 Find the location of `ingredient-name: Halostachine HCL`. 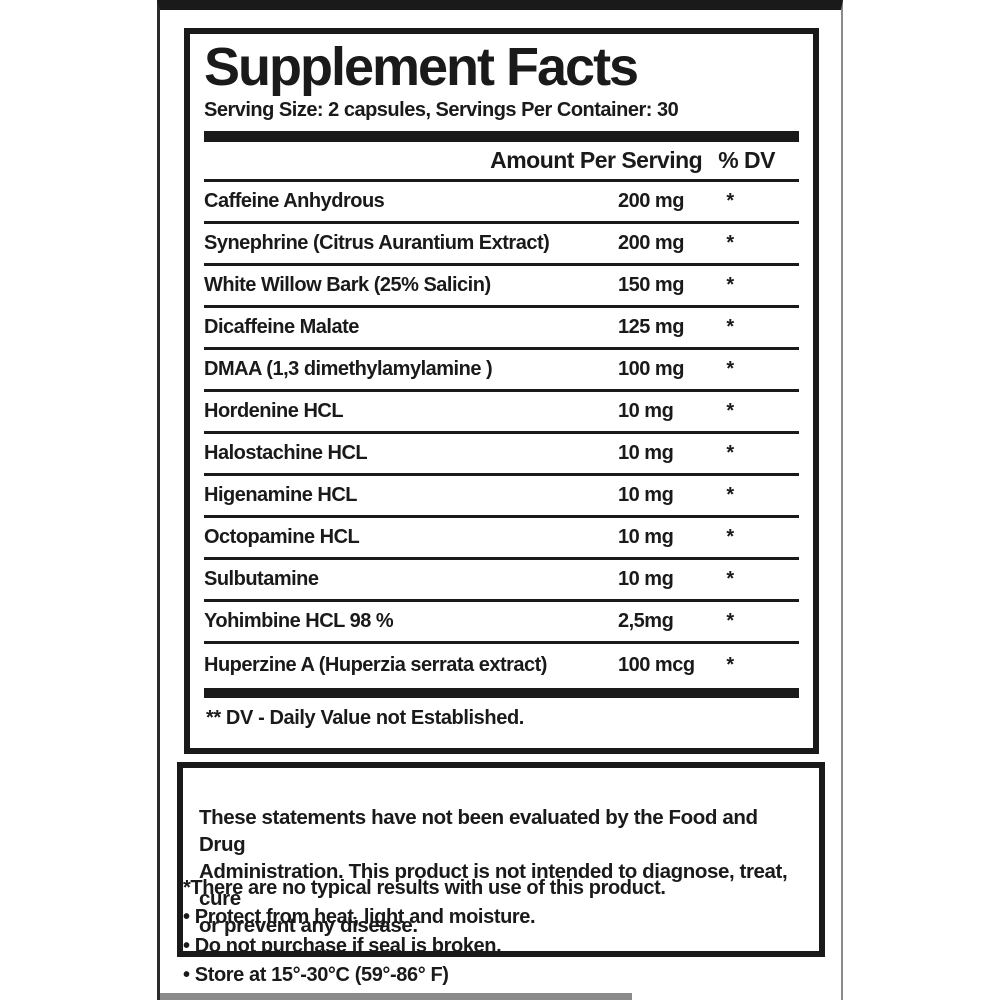

ingredient-name: Halostachine HCL is located at coordinates (286, 453).